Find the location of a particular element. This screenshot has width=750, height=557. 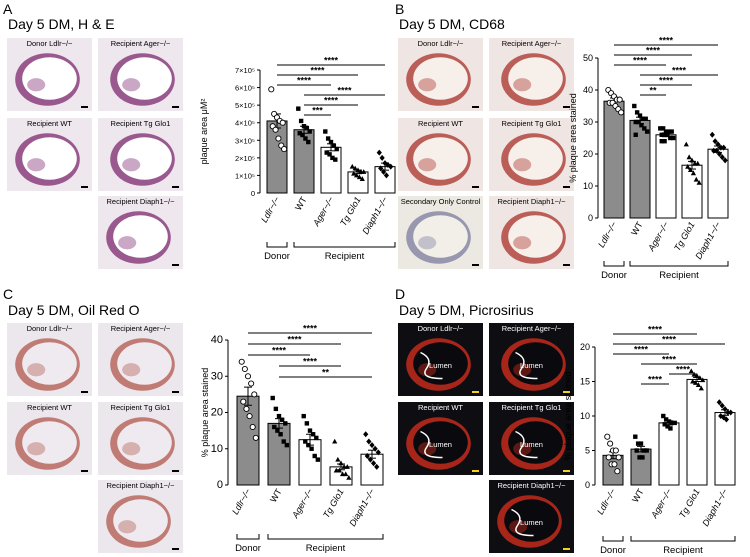

micrograph-label: Recipient WT is located at coordinates (49, 407).